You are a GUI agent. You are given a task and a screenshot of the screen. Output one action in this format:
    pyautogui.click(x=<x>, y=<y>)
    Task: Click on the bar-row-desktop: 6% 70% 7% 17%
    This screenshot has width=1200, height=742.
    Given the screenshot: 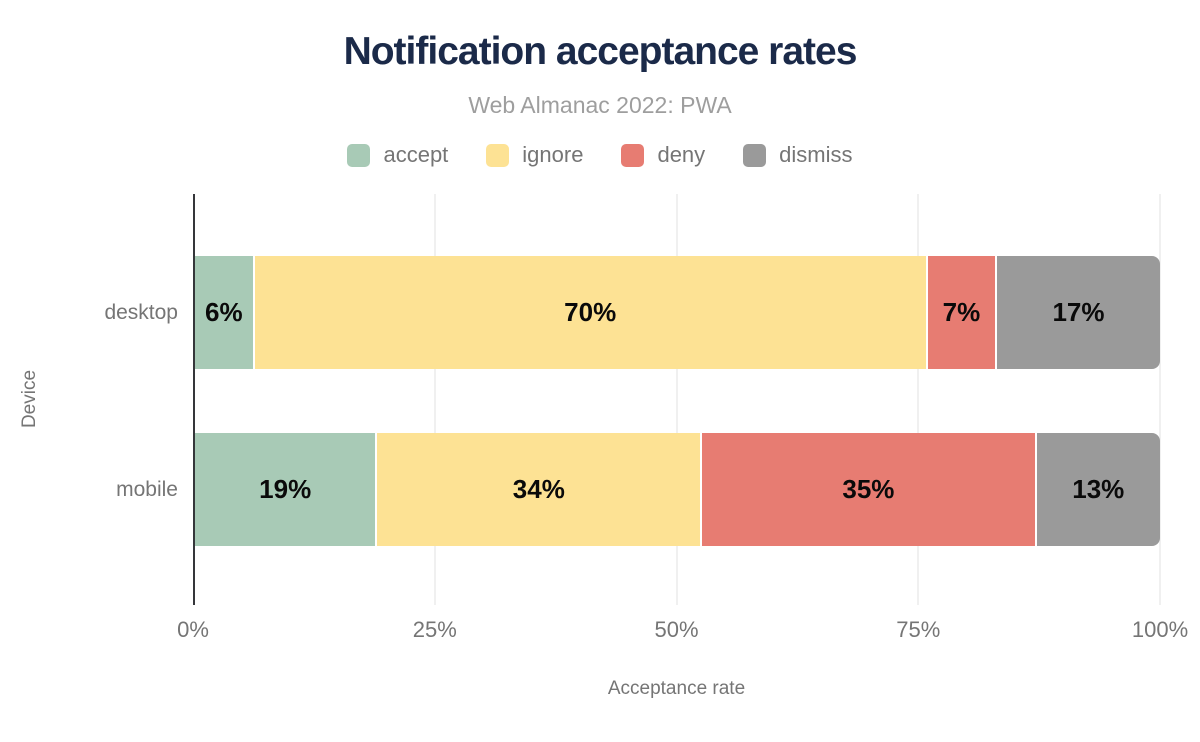 What is the action you would take?
    pyautogui.click(x=677, y=312)
    